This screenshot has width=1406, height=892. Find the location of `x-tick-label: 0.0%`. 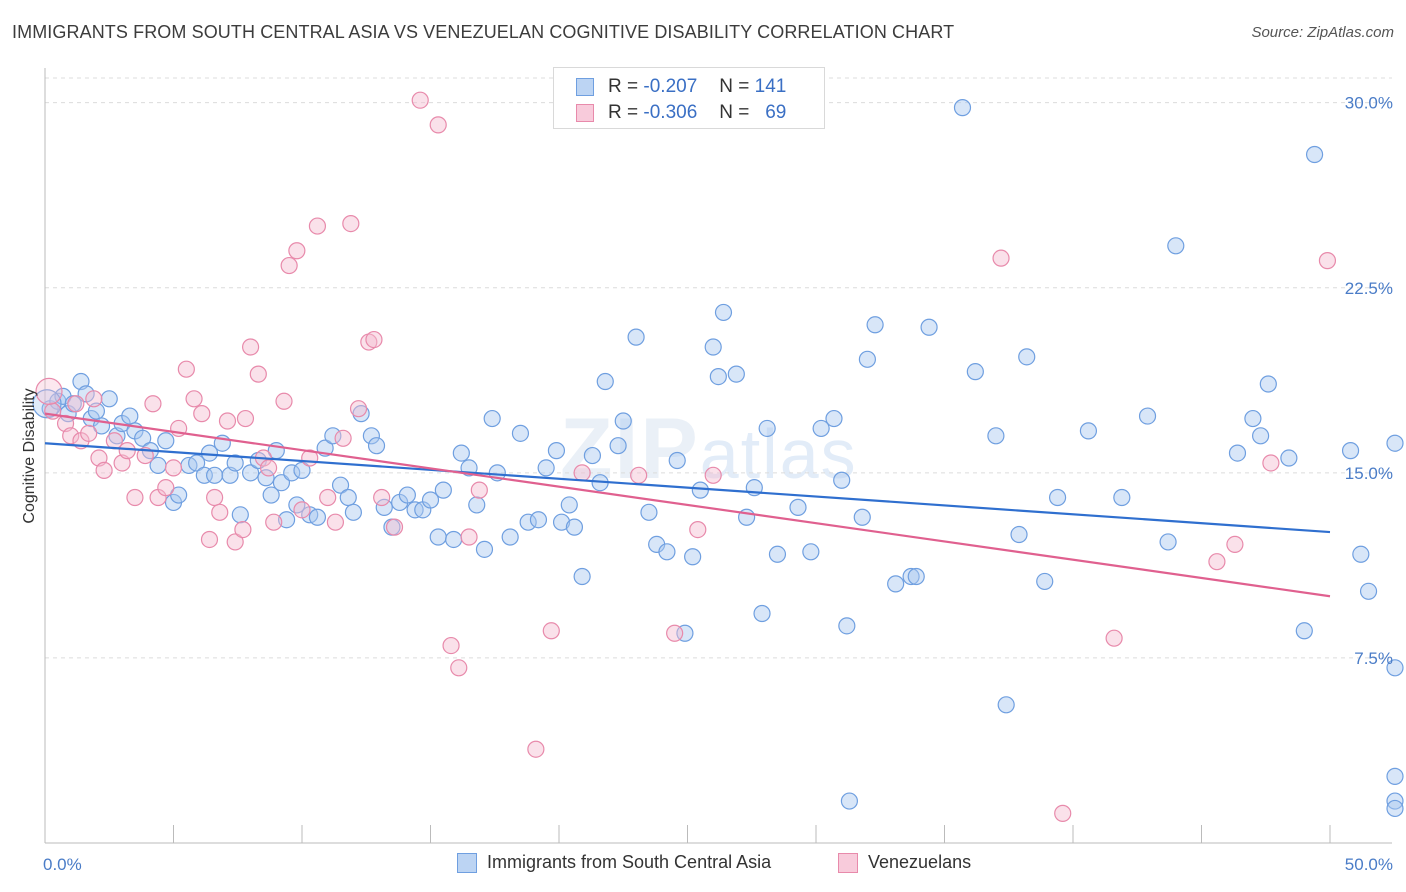

x-tick-label: 0.0% is located at coordinates (62, 864).